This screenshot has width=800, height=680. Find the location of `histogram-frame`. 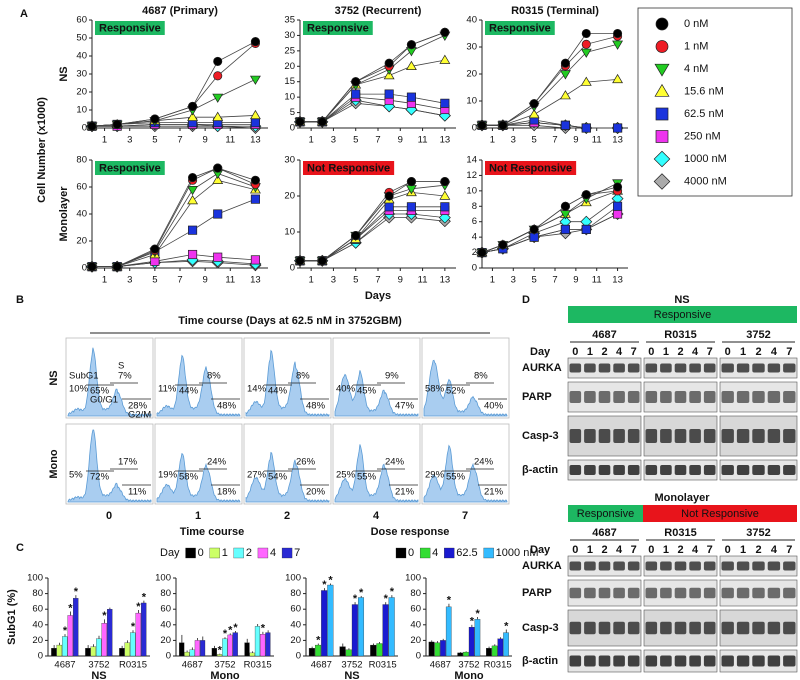

histogram-frame is located at coordinates (109, 464).